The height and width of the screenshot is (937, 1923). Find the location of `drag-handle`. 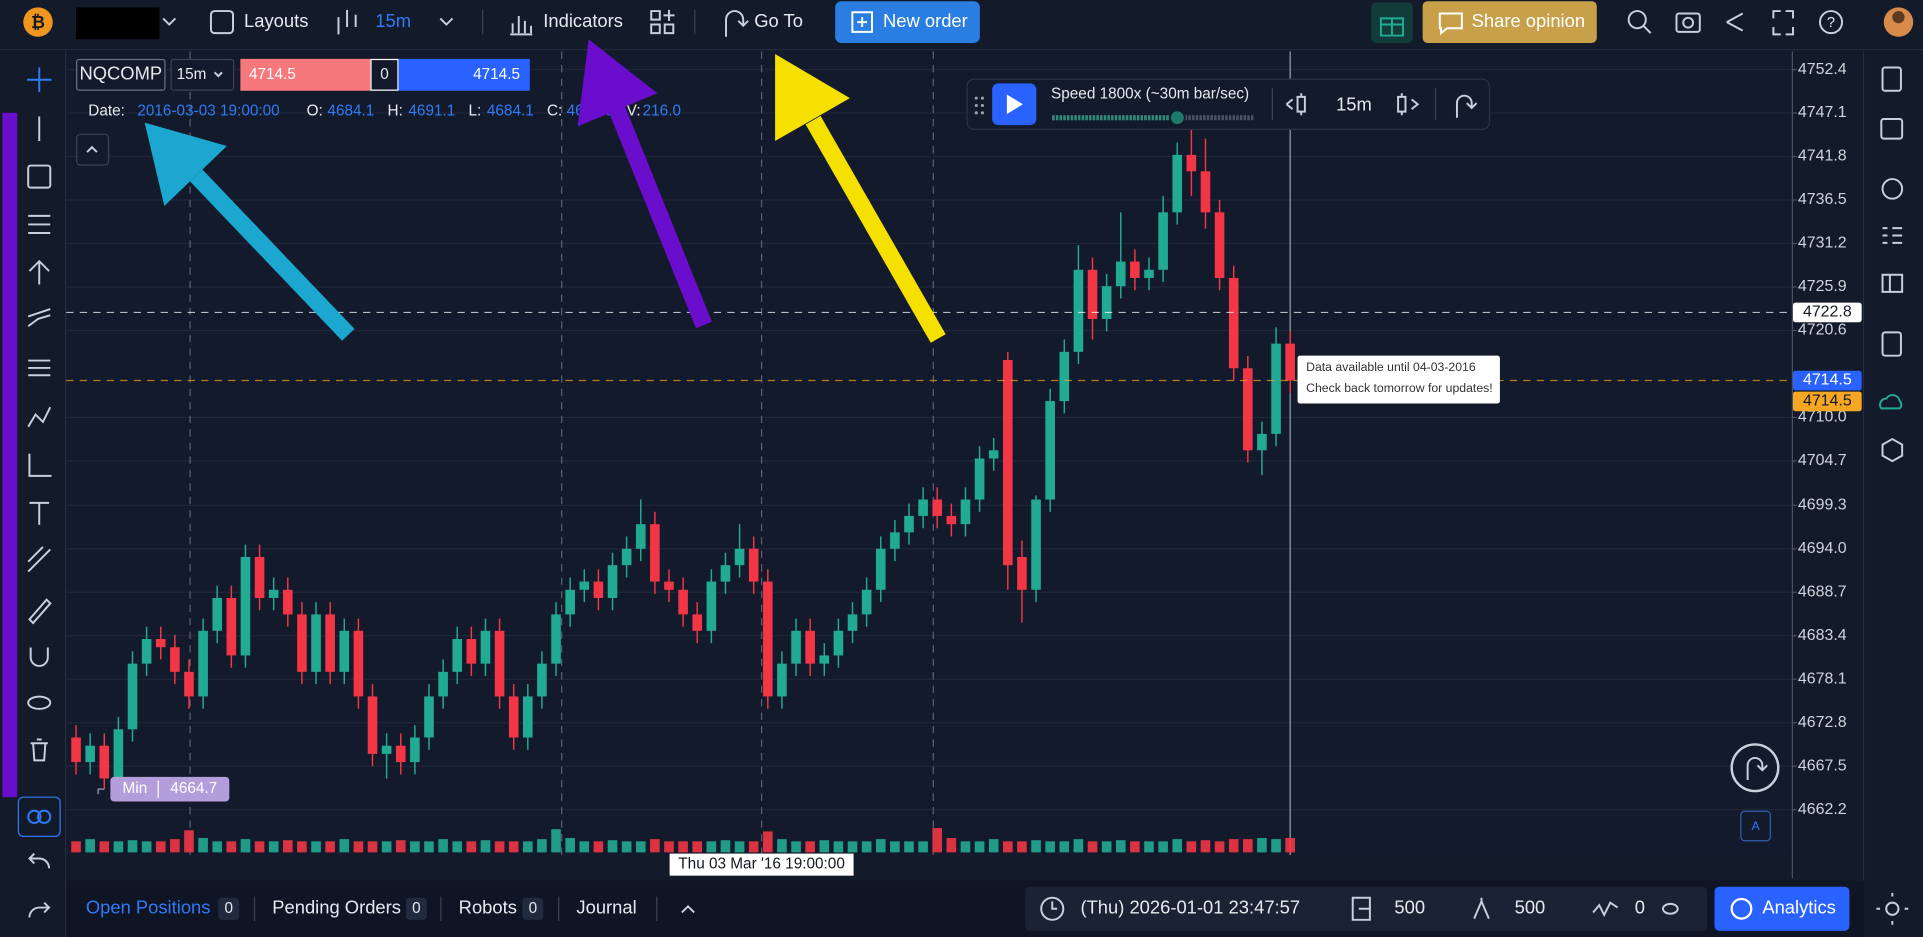

drag-handle is located at coordinates (979, 105).